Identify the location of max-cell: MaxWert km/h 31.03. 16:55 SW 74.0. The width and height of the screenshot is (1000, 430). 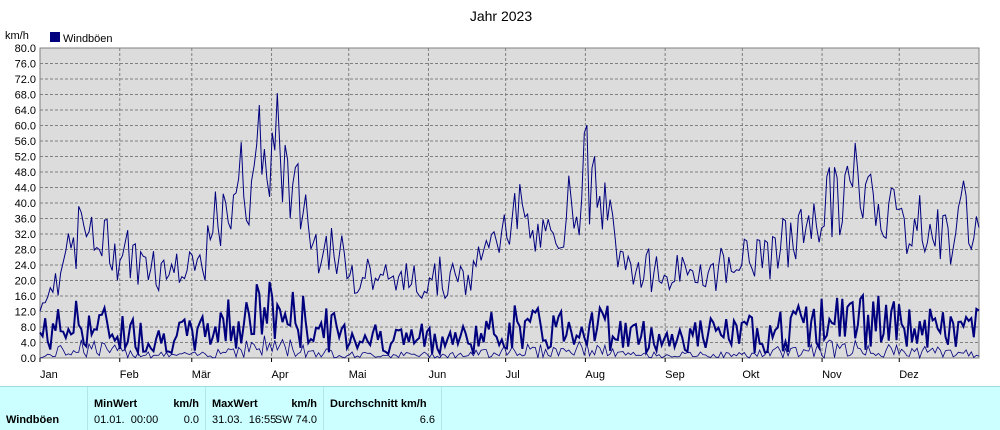
(265, 408).